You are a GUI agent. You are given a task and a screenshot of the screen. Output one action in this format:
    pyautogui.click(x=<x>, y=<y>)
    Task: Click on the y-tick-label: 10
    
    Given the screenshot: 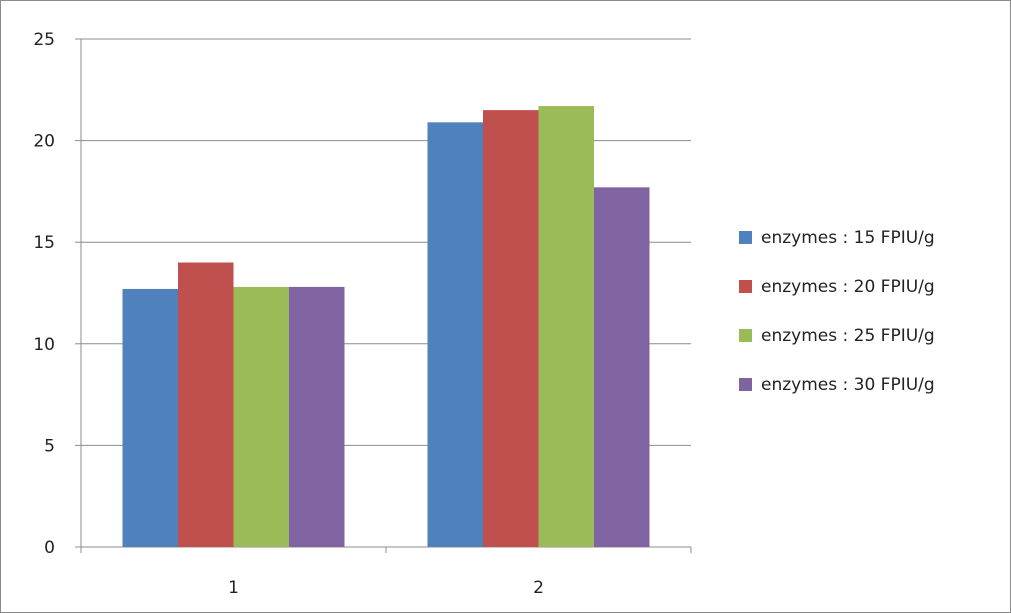 What is the action you would take?
    pyautogui.click(x=44, y=345)
    